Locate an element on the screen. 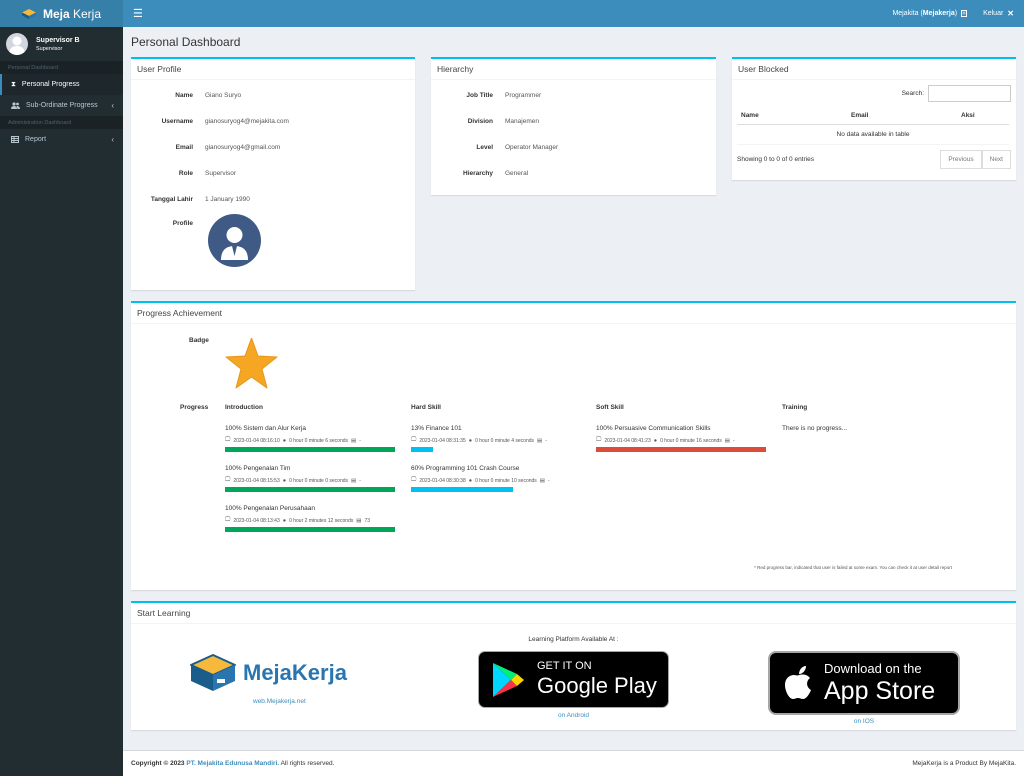 The height and width of the screenshot is (776, 1024). progress-date: 2023-01-04 08:41:23 is located at coordinates (627, 440).